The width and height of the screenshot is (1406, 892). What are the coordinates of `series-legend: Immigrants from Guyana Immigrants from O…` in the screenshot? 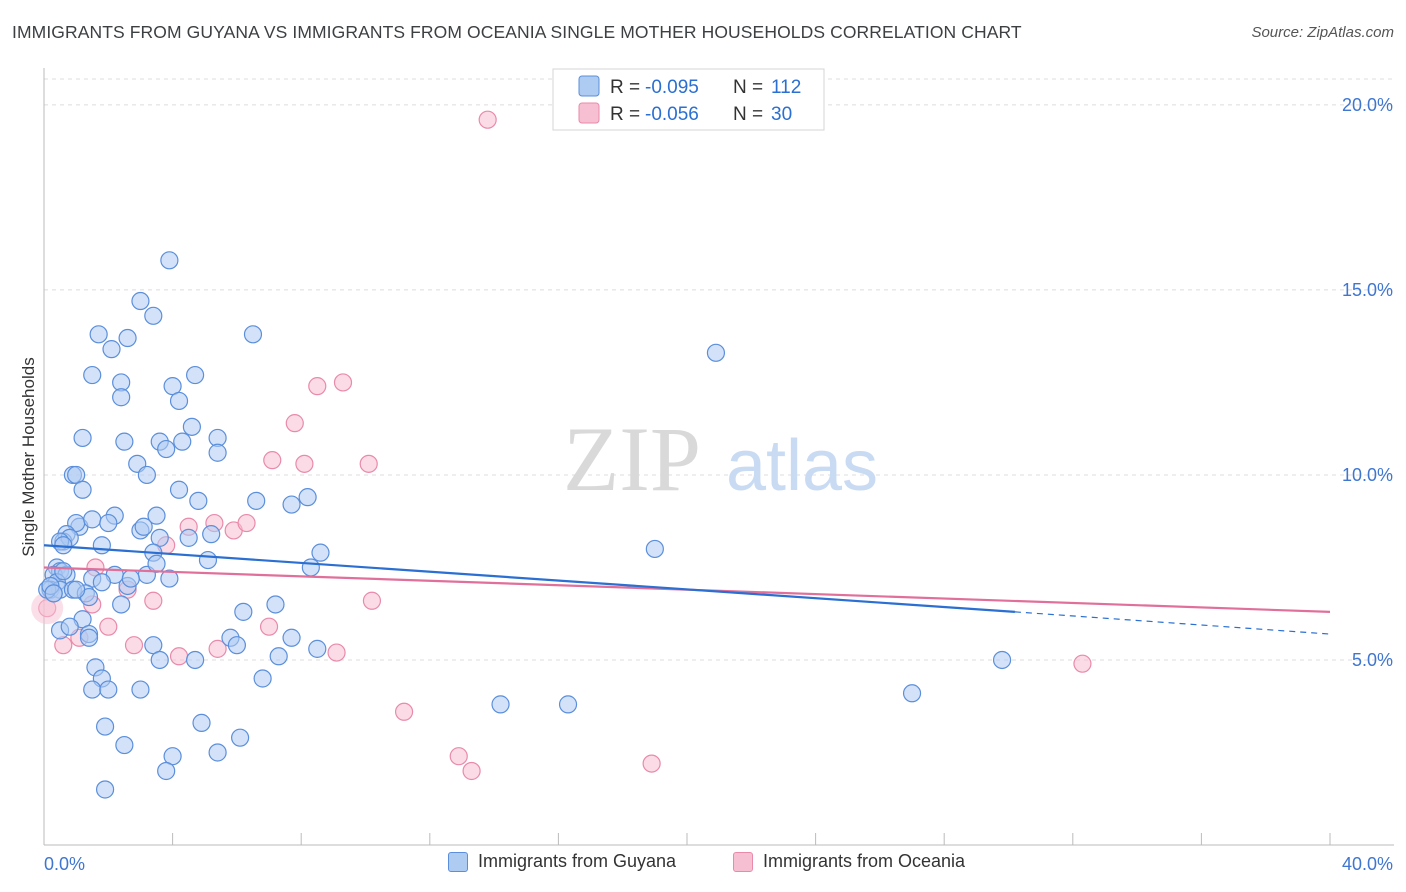 It's located at (703, 864).